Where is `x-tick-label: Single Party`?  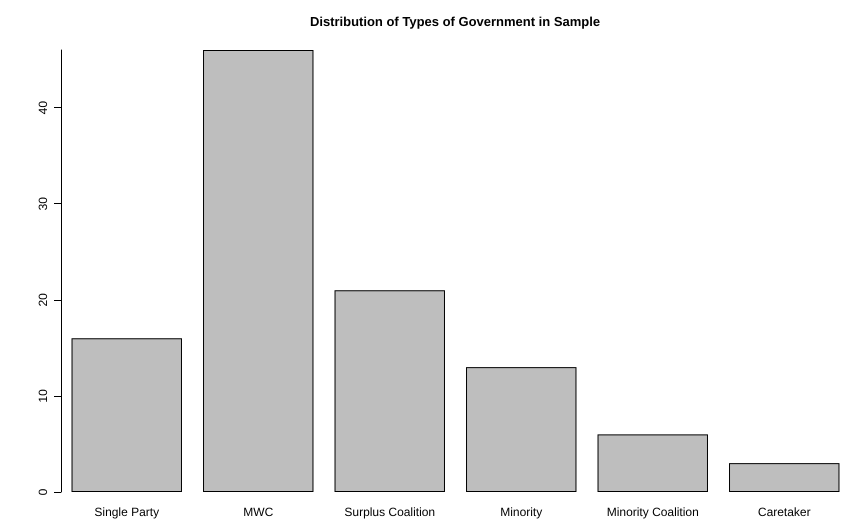 x-tick-label: Single Party is located at coordinates (127, 512).